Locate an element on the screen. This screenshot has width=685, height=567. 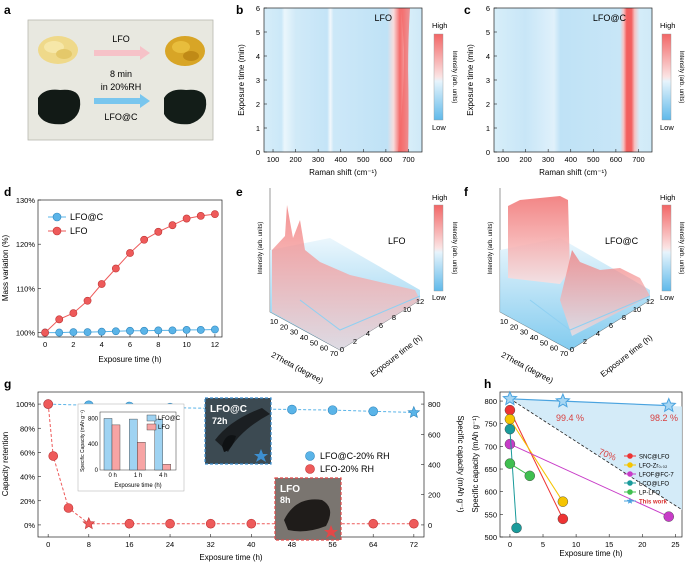
x-tick-label: 24 is located at coordinates (170, 544).